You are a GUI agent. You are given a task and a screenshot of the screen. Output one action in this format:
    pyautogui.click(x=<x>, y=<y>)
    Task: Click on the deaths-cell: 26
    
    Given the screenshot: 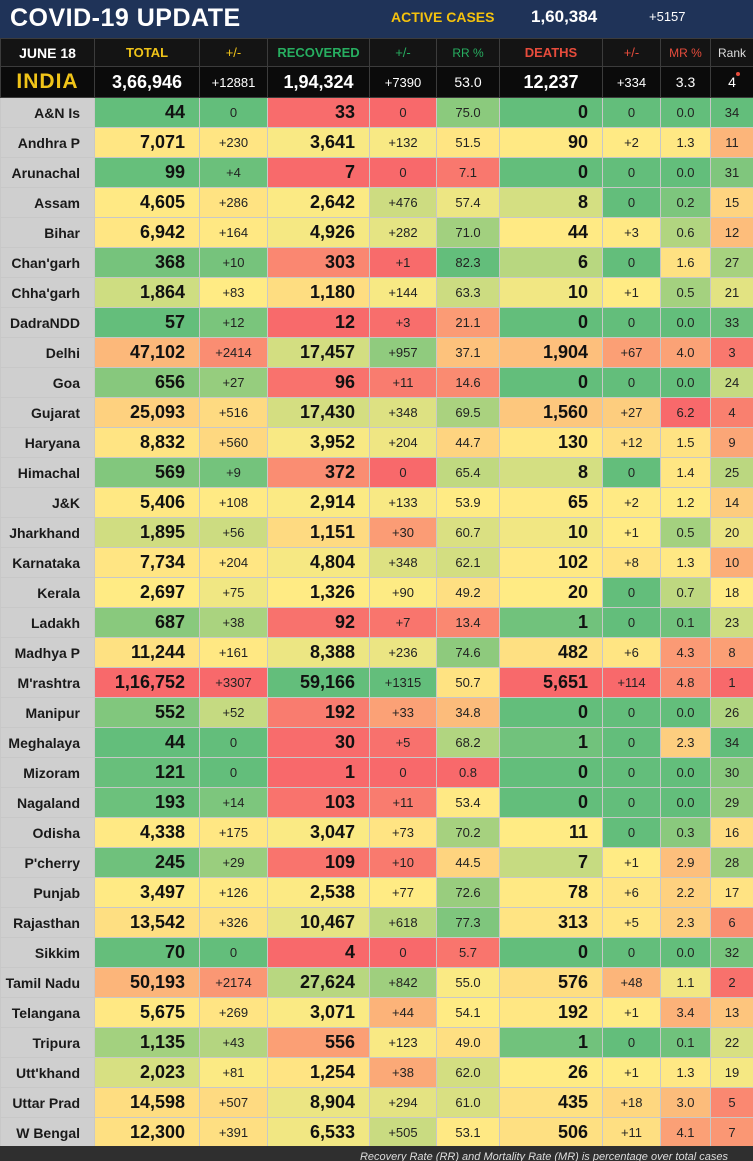 What is the action you would take?
    pyautogui.click(x=551, y=1072)
    